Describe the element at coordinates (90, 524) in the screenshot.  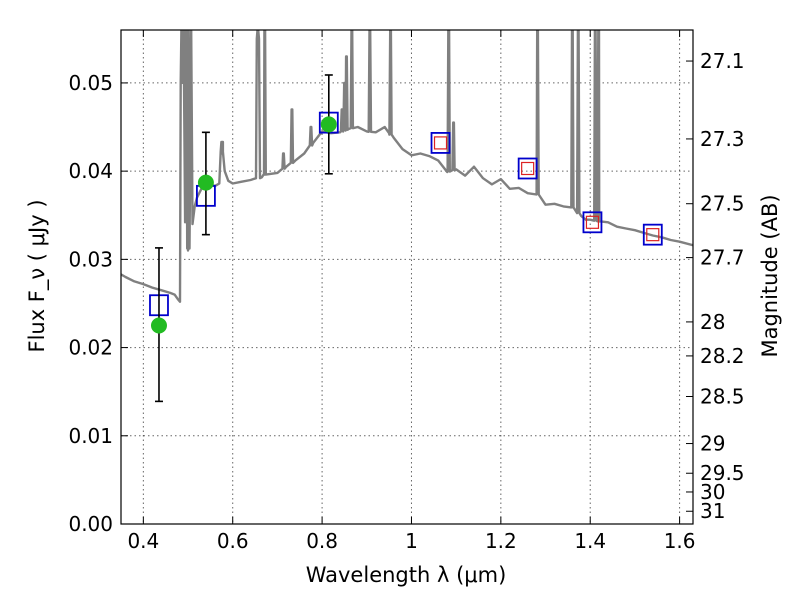
I see `y-tick-label: 0.00` at that location.